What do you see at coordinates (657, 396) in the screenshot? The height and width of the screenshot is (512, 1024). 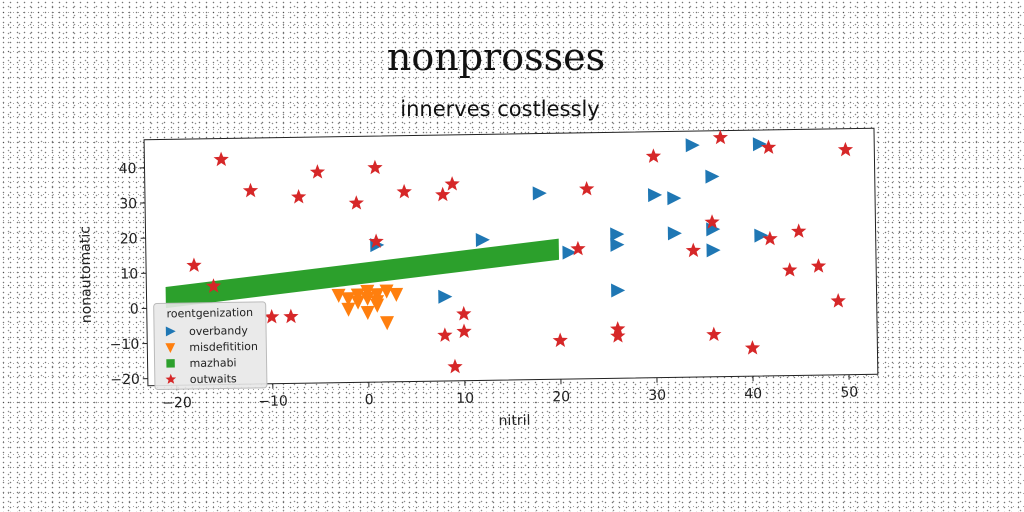 I see `x-tick-label: 30` at bounding box center [657, 396].